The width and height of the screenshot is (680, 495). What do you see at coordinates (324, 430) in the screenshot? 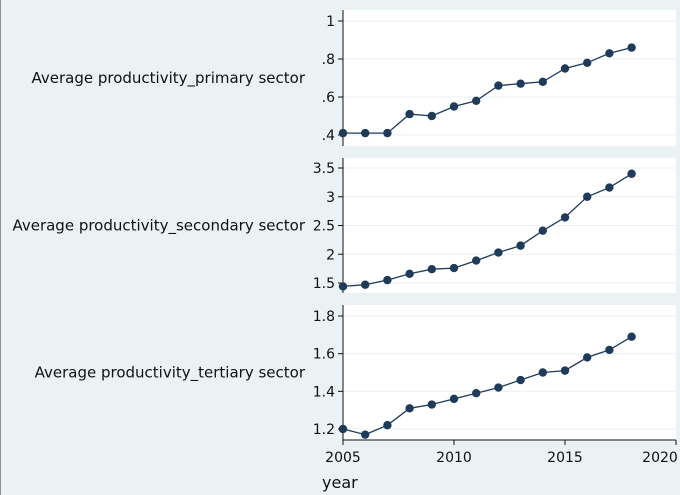
I see `panel-3-y-tick-label: 1.2` at bounding box center [324, 430].